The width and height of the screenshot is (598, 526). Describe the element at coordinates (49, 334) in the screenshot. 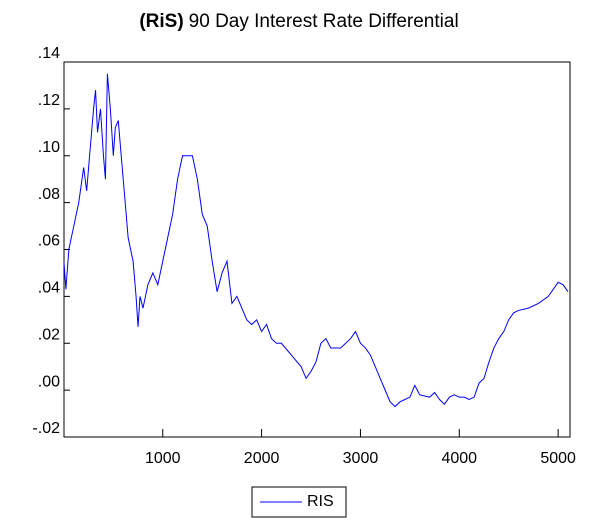

I see `y-tick-label: .02` at that location.